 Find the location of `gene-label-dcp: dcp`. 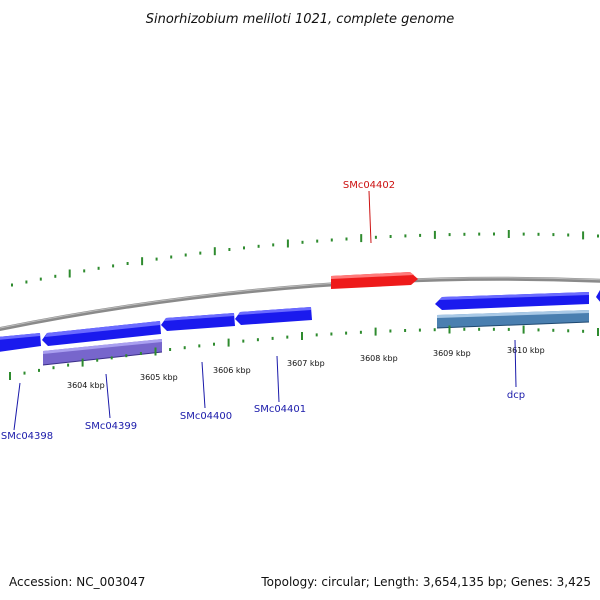

gene-label-dcp: dcp is located at coordinates (516, 395).